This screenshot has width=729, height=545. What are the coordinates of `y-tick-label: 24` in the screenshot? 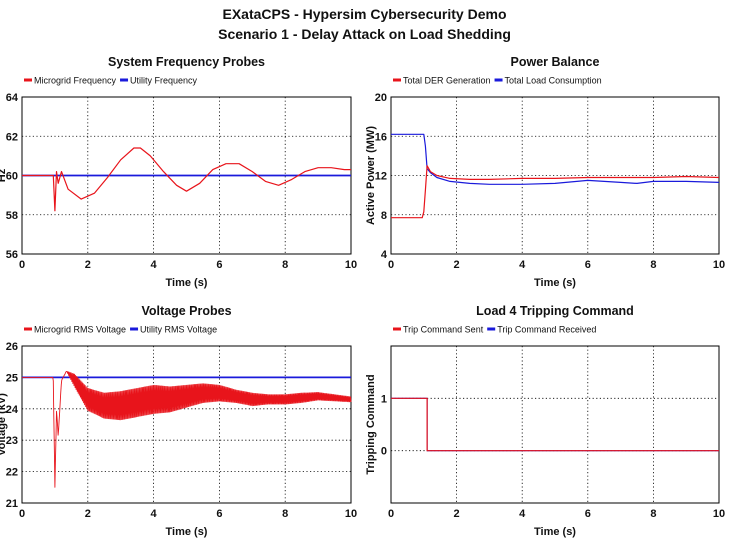 It's located at (12, 410).